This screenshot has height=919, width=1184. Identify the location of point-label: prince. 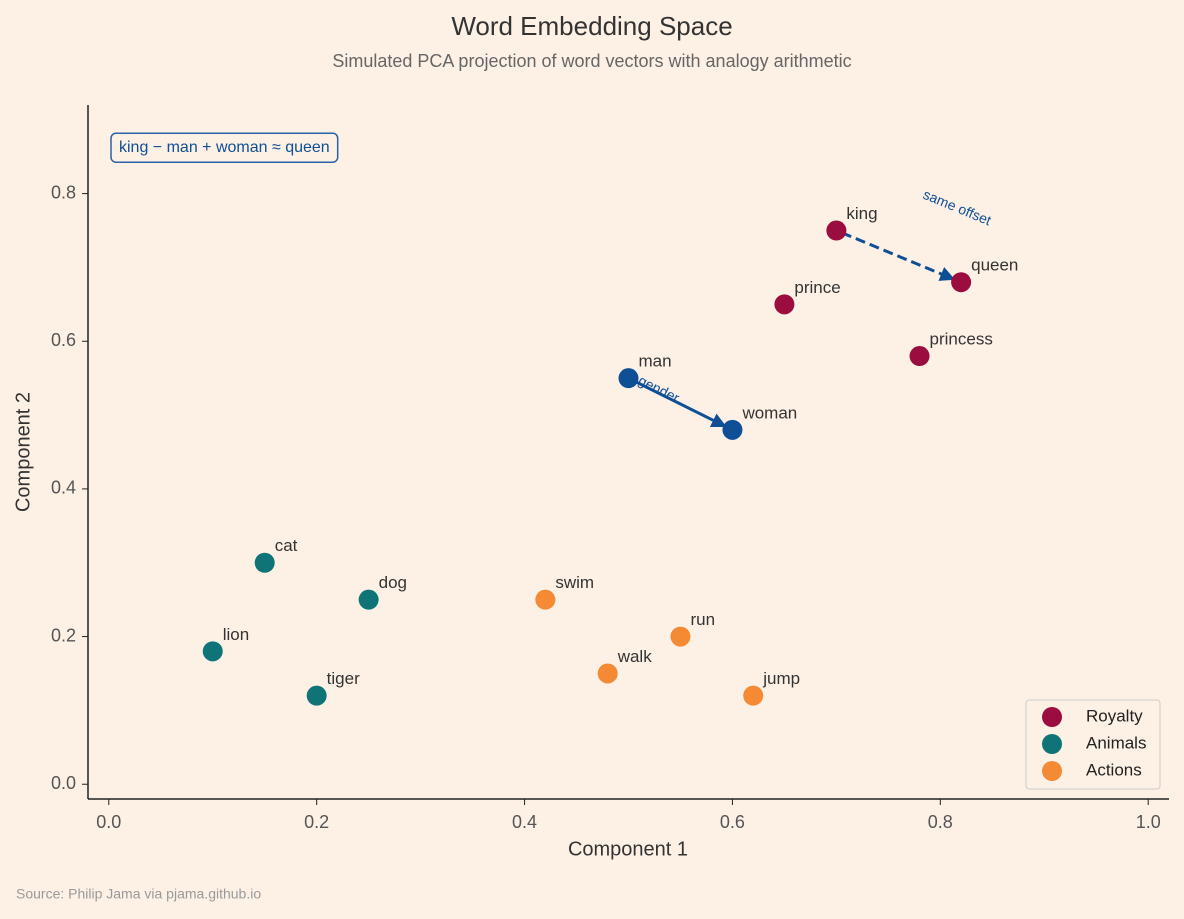
(817, 287).